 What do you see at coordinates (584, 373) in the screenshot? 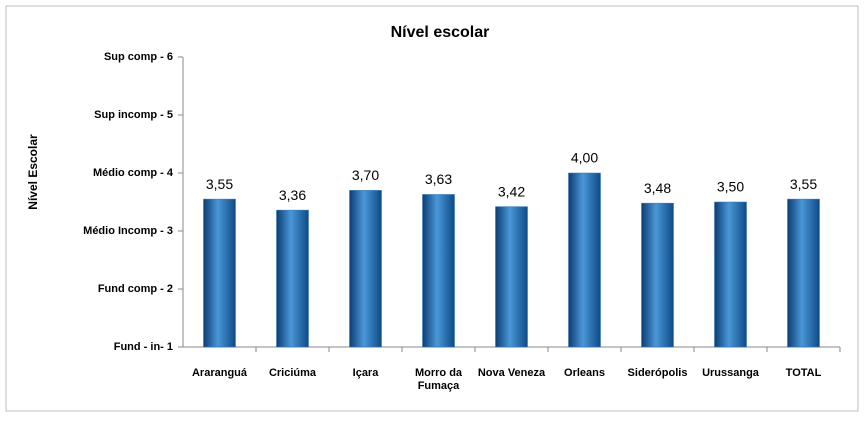
I see `x-tick-label: Orleans` at bounding box center [584, 373].